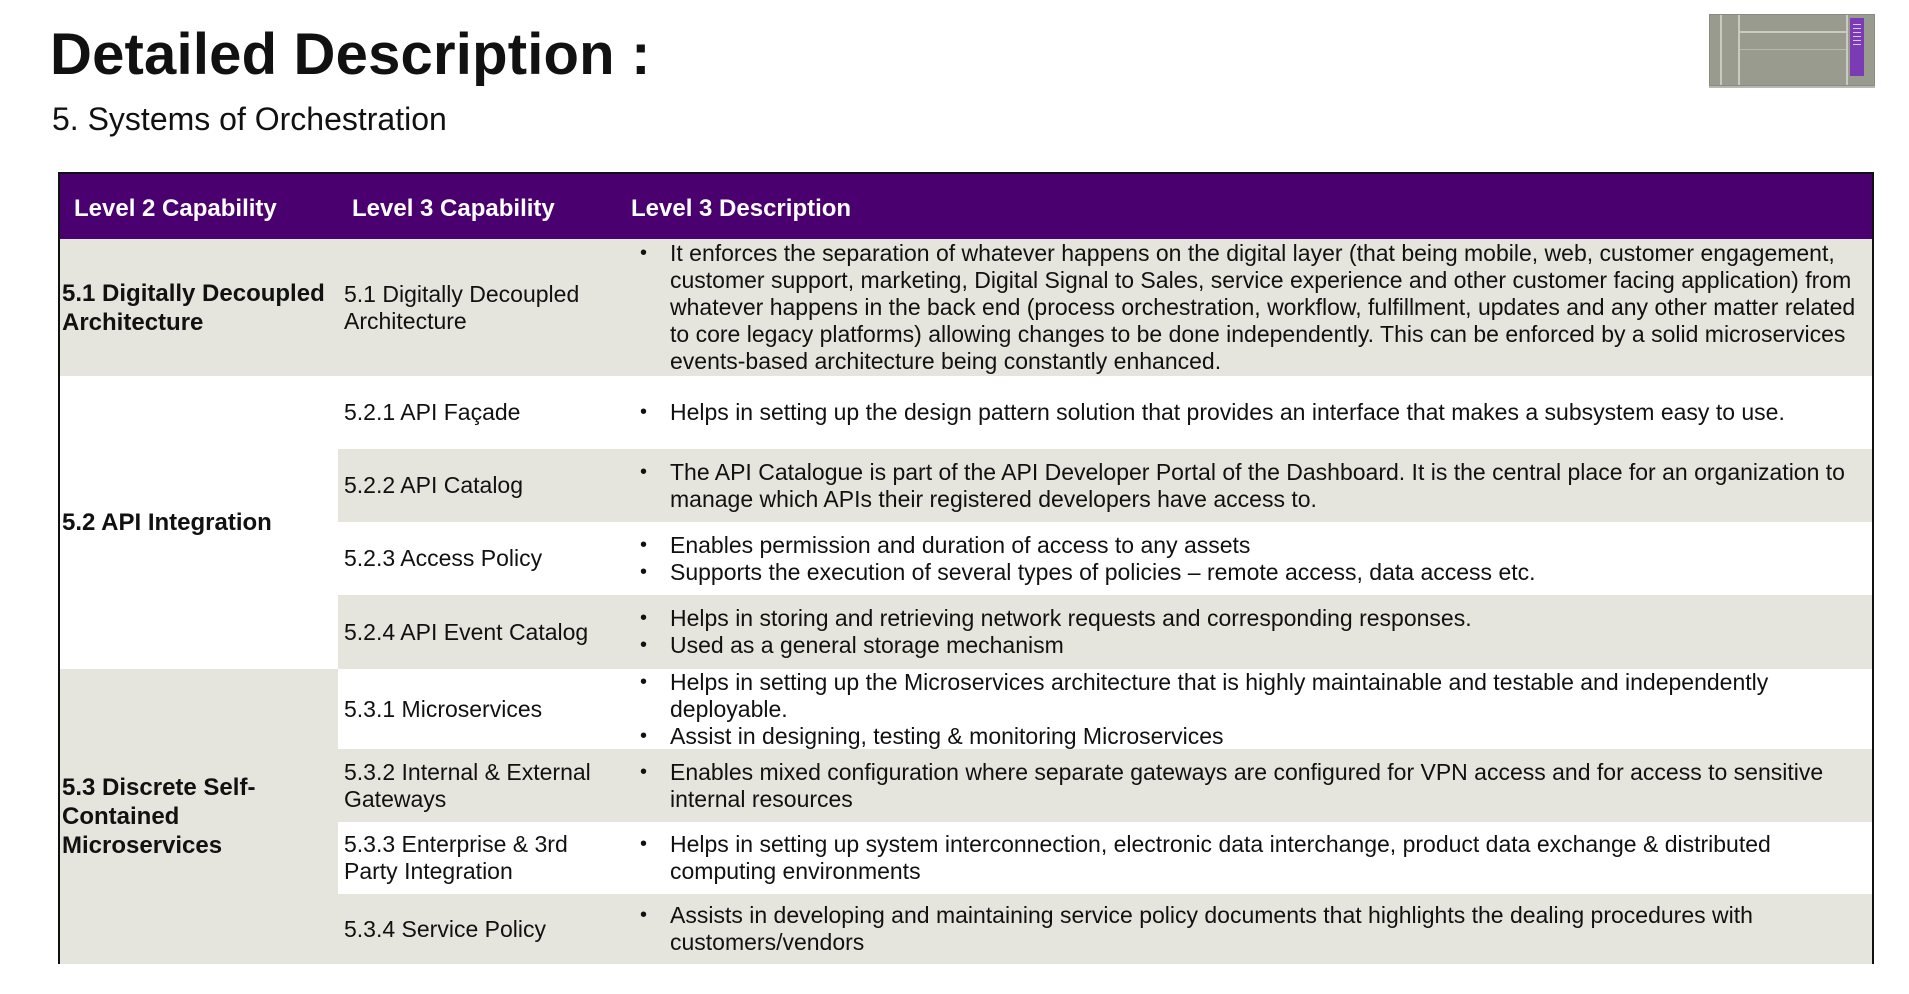 The height and width of the screenshot is (994, 1909). Describe the element at coordinates (1792, 50) in the screenshot. I see `slide-thumbnail-icon` at that location.